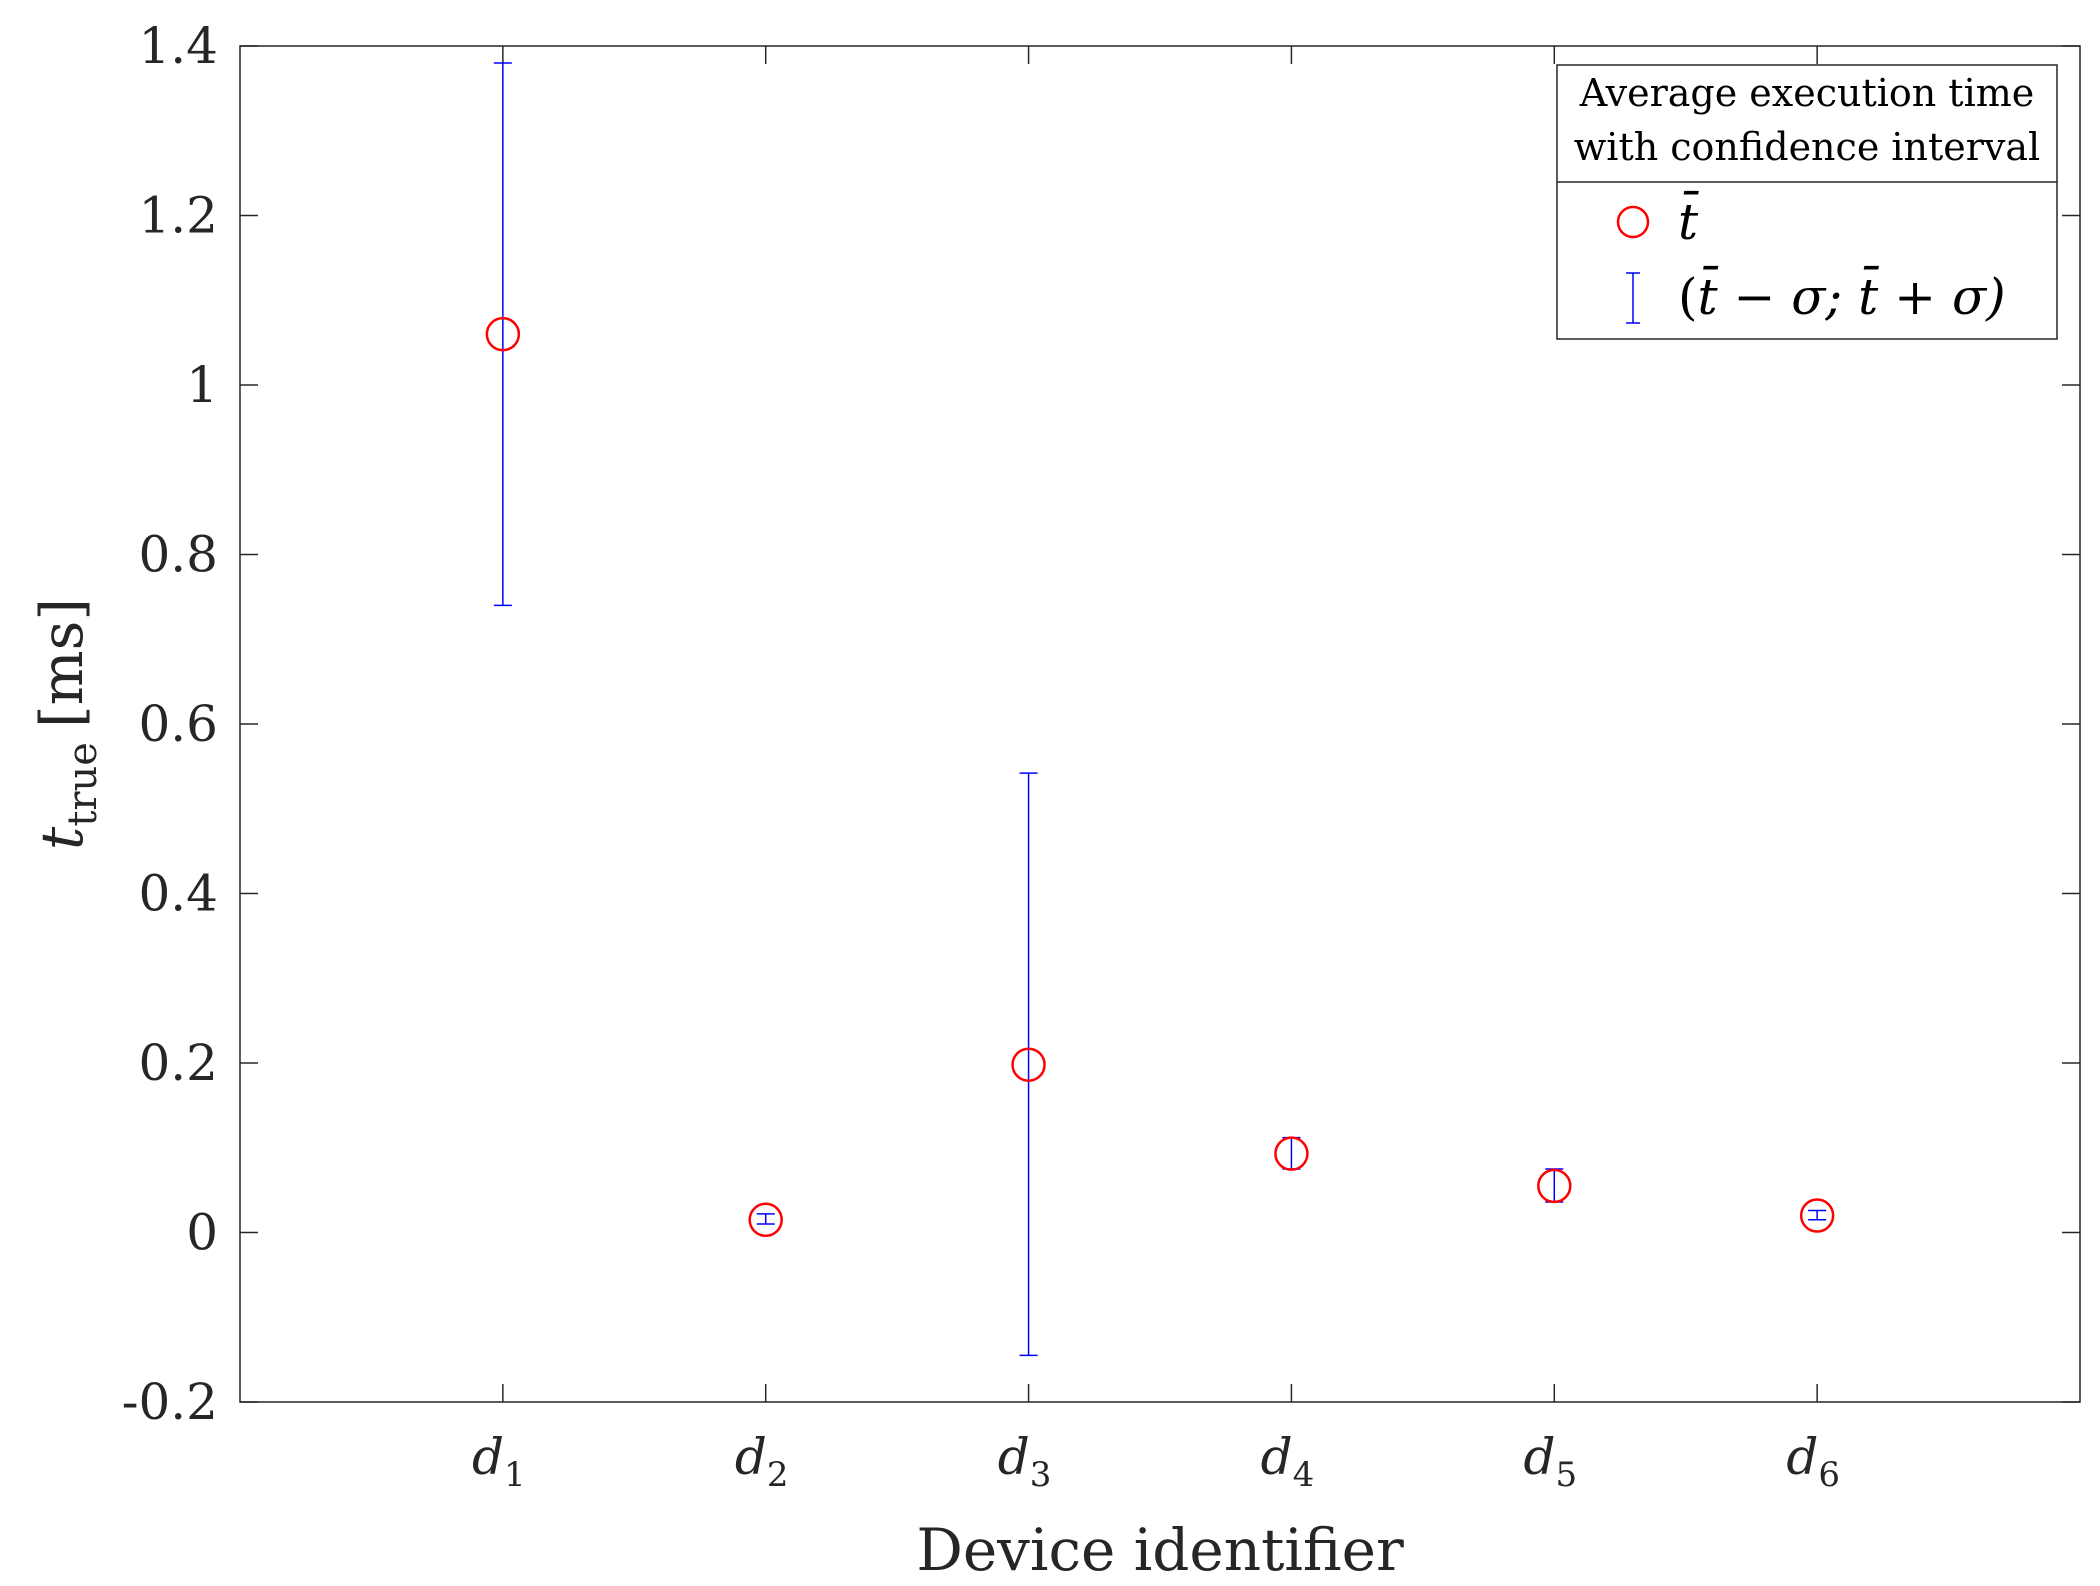 The image size is (2100, 1586). I want to click on y-tick-label: 0.4, so click(178, 894).